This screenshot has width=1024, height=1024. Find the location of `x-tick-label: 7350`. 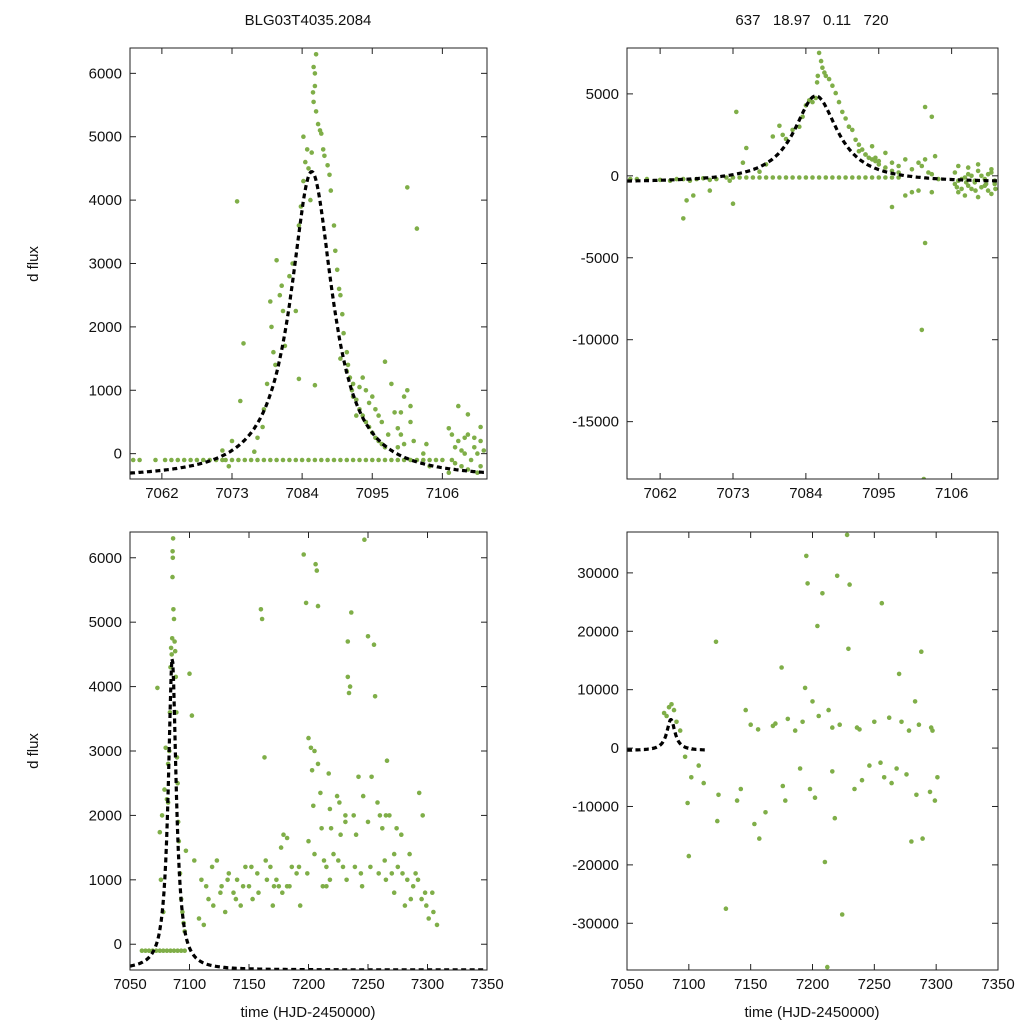

x-tick-label: 7350 is located at coordinates (486, 984).